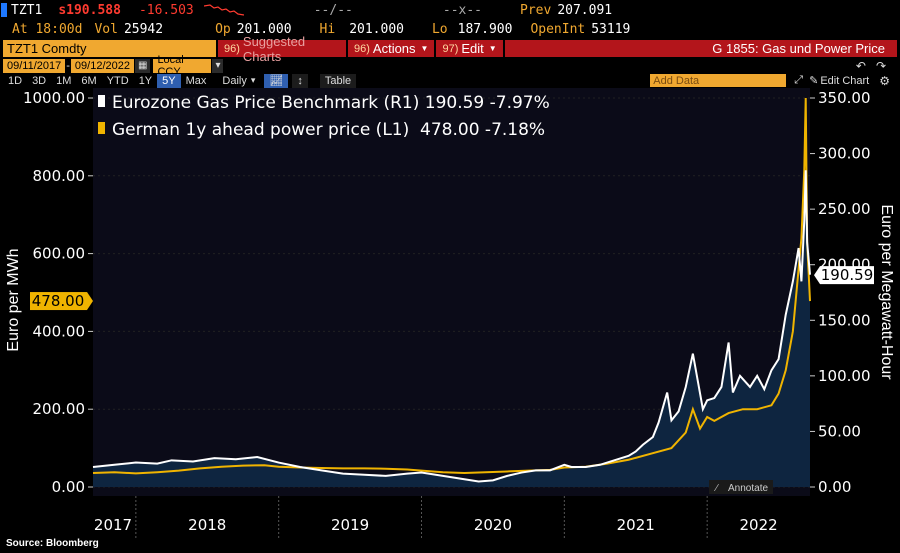  I want to click on openint-label: OpenInt, so click(558, 29).